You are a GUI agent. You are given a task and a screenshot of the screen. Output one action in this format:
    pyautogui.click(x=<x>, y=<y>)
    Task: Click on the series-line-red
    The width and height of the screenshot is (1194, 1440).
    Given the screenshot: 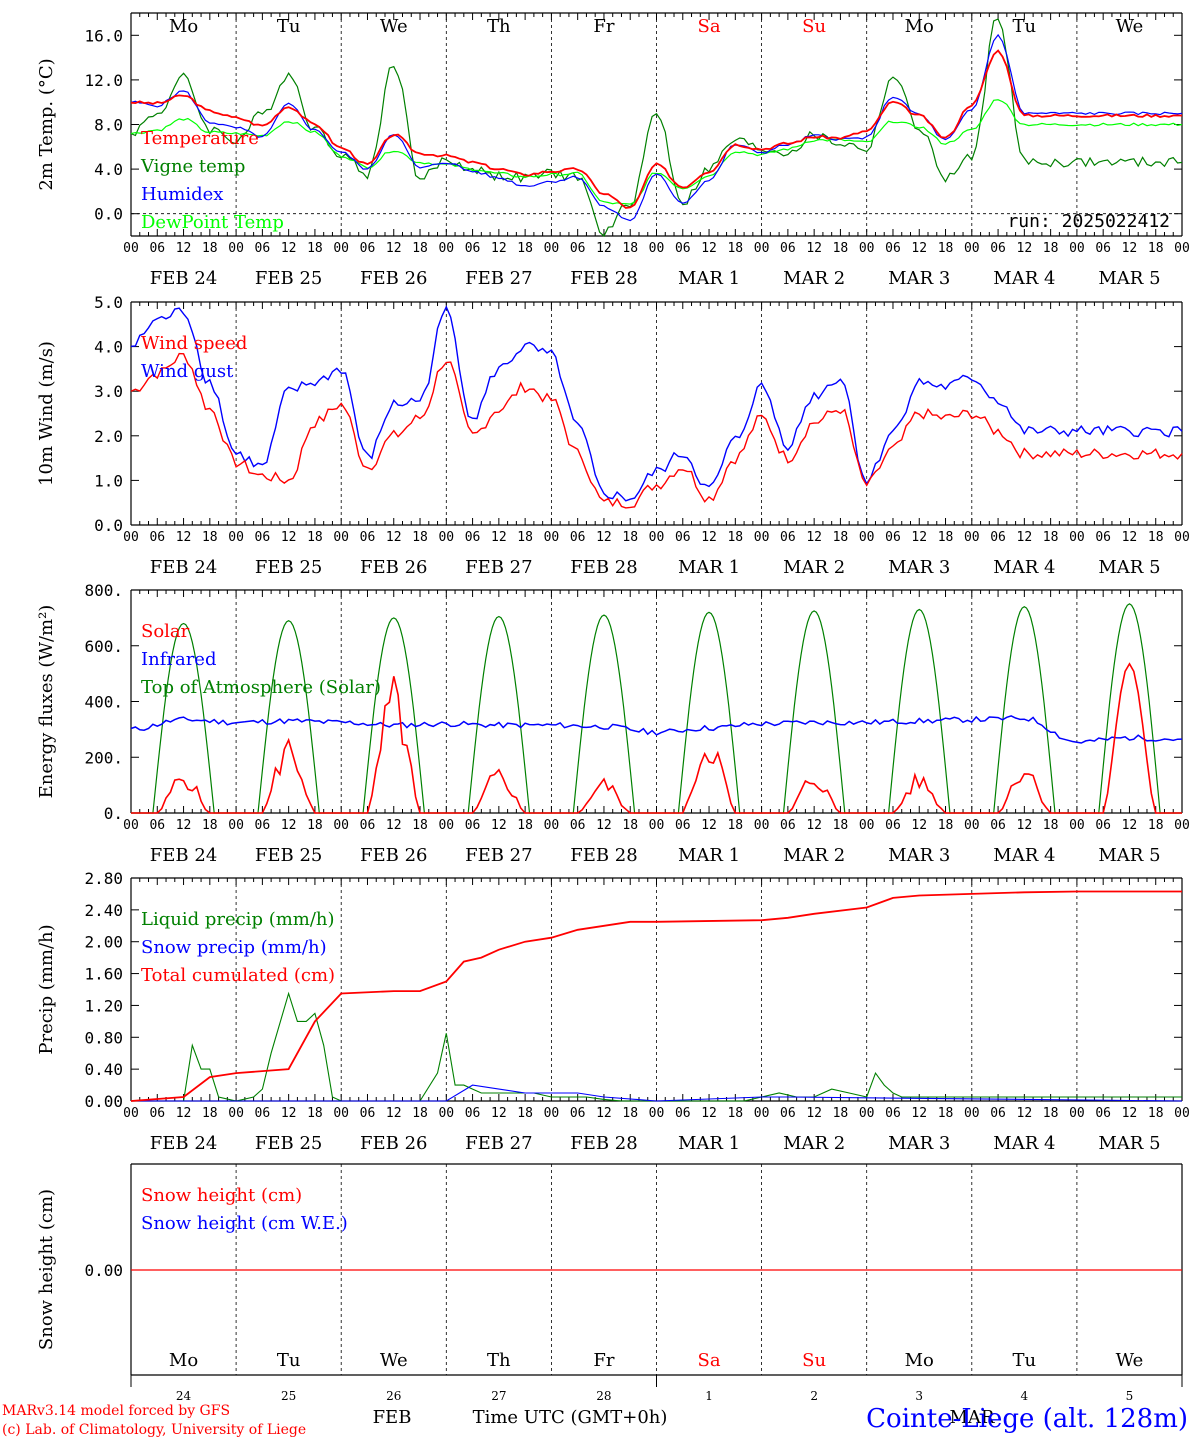 What is the action you would take?
    pyautogui.click(x=656, y=129)
    